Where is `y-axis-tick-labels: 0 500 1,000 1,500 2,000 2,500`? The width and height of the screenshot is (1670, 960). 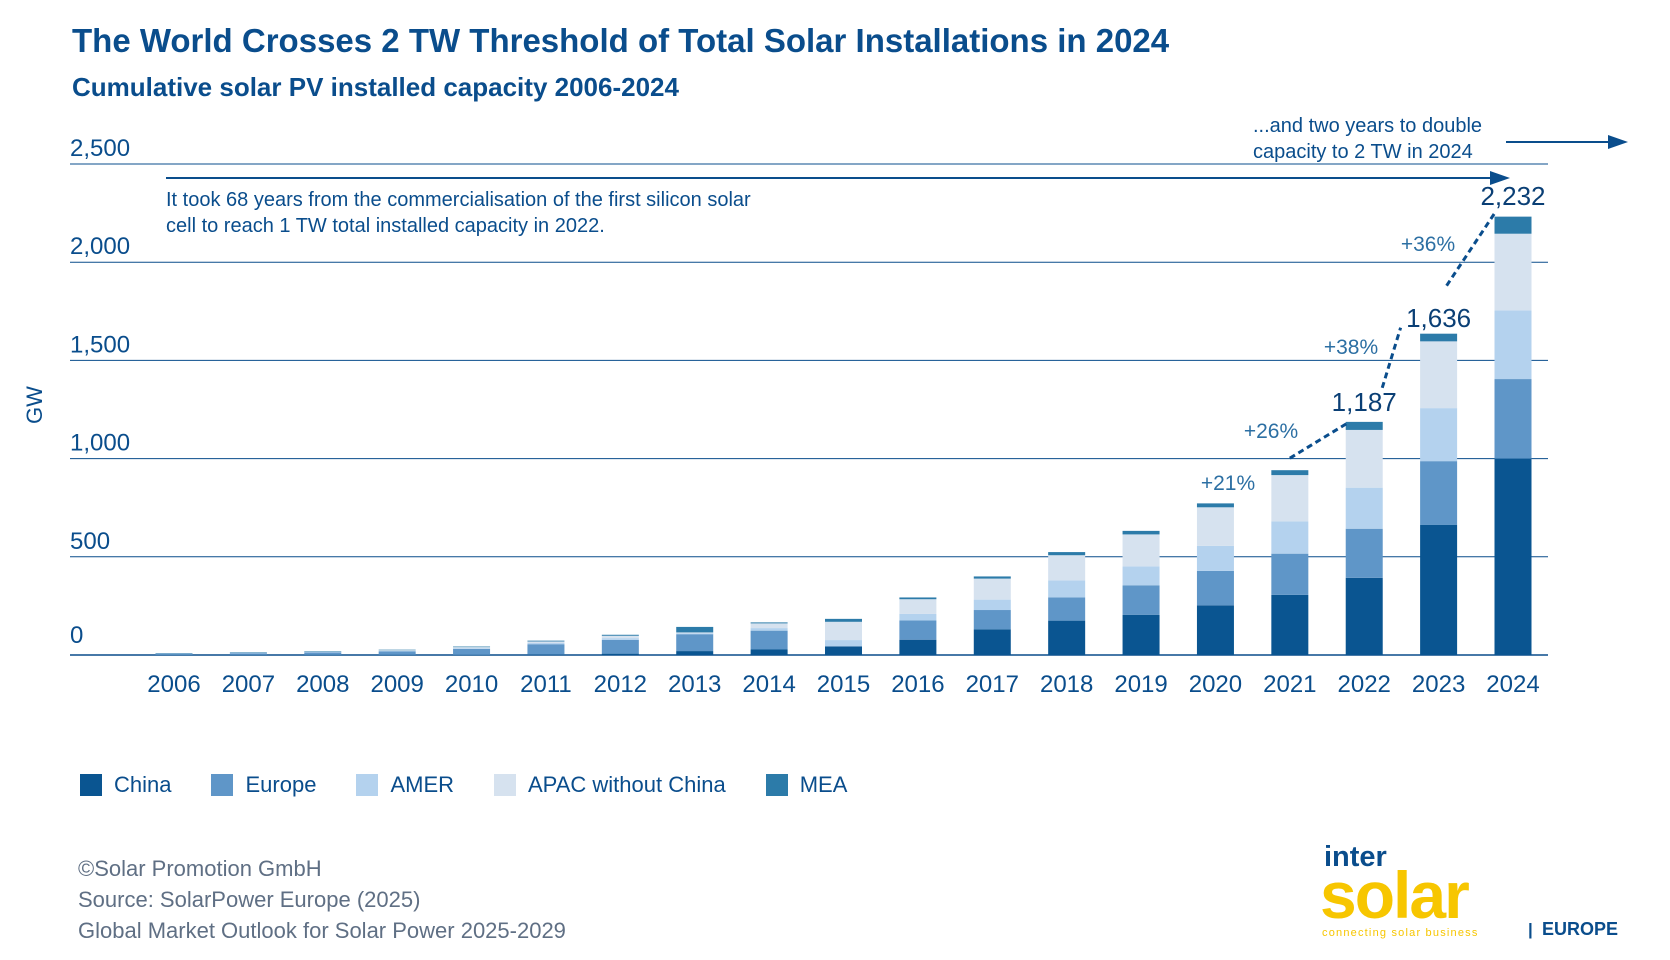 y-axis-tick-labels: 0 500 1,000 1,500 2,000 2,500 is located at coordinates (100, 392).